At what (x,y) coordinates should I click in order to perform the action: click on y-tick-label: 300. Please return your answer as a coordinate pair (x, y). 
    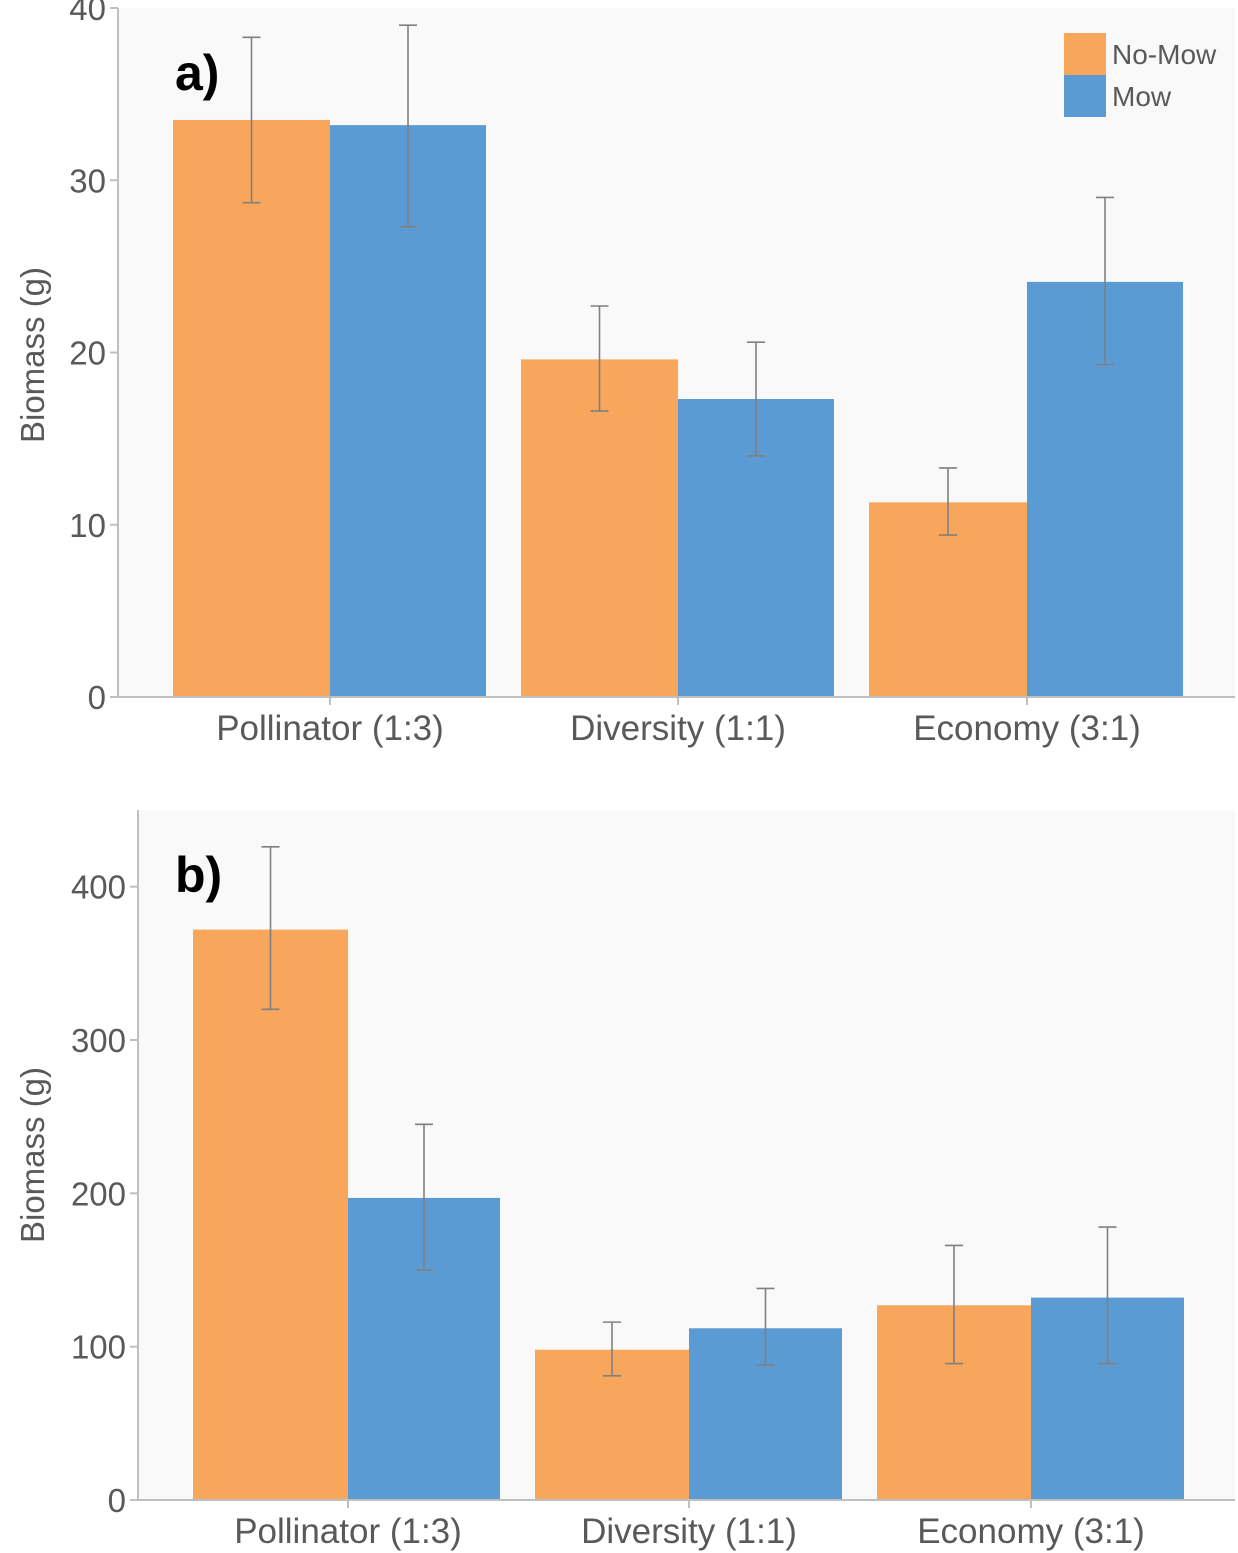
    Looking at the image, I should click on (98, 1040).